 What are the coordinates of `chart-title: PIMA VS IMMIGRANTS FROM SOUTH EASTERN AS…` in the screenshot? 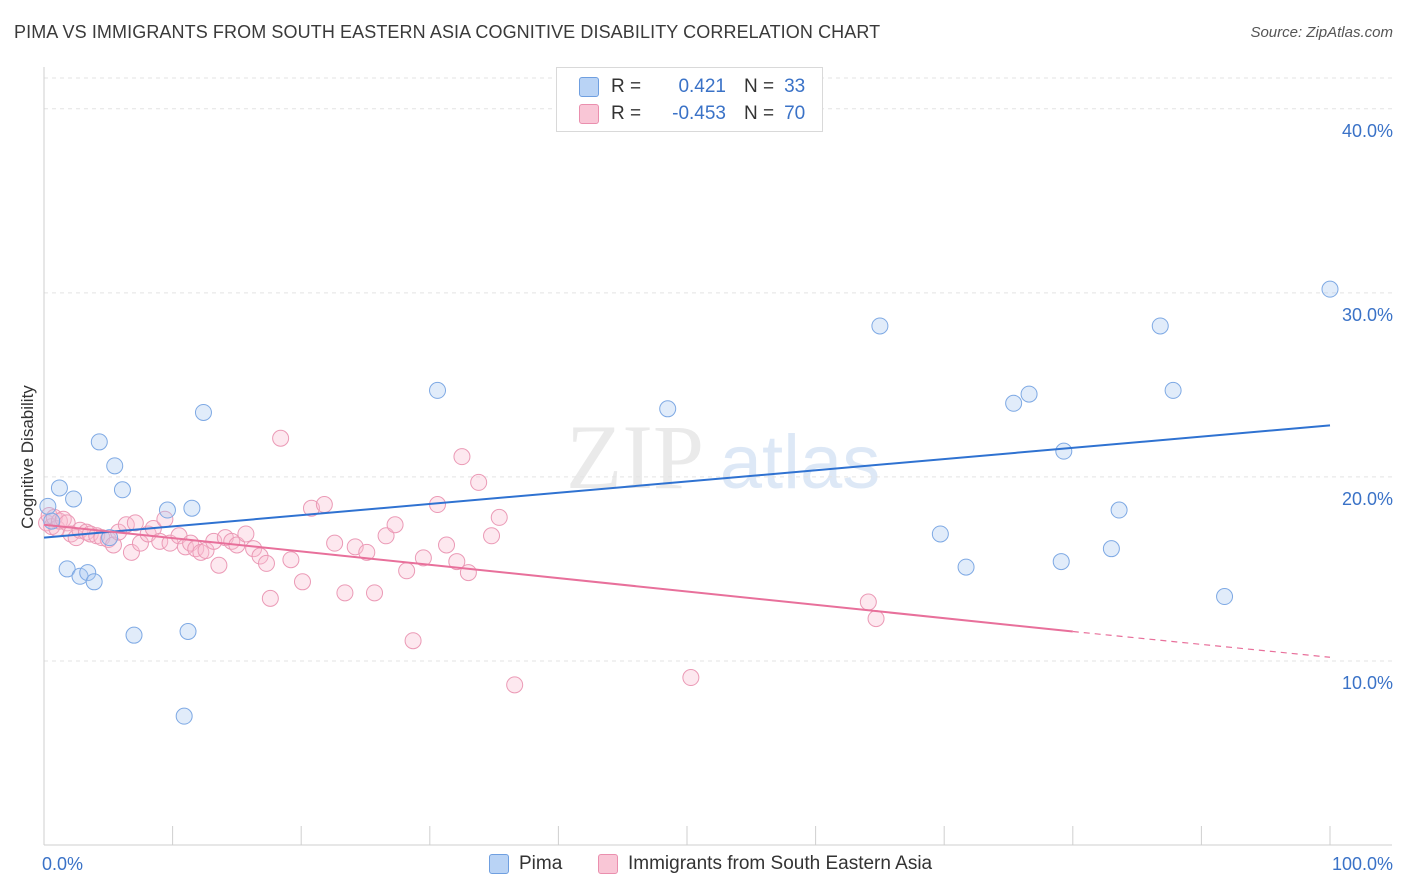 It's located at (447, 32).